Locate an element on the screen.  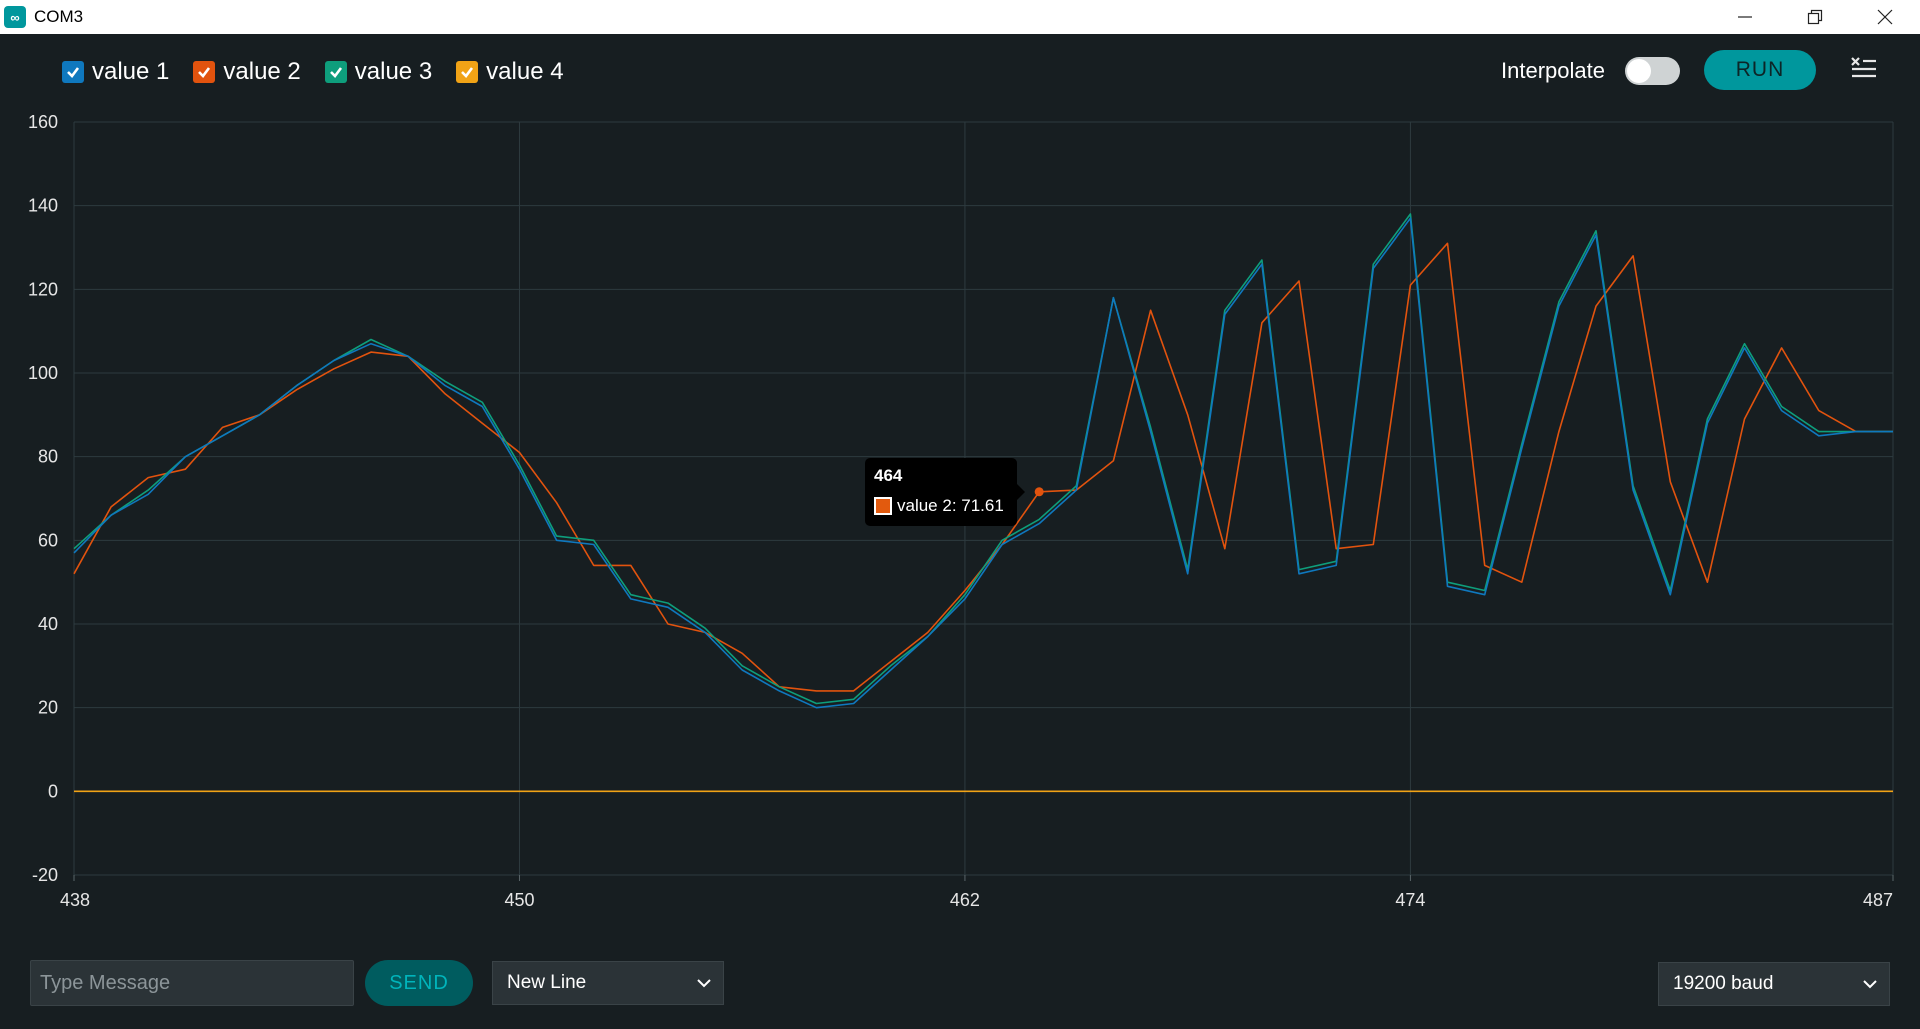
window-controls is located at coordinates (1815, 17).